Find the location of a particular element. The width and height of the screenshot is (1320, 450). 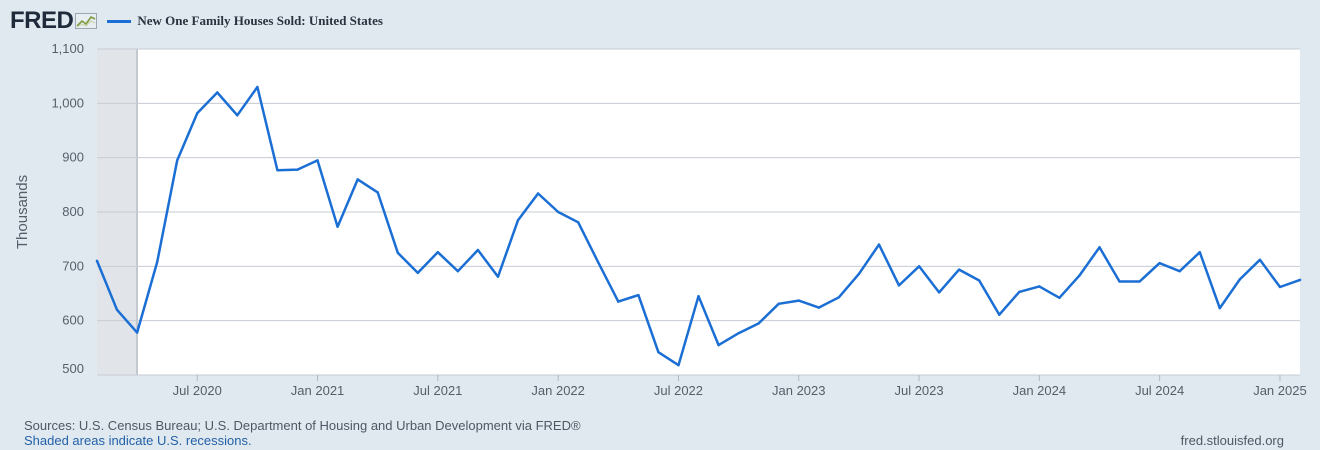

y-tick-label: 800 is located at coordinates (73, 211).